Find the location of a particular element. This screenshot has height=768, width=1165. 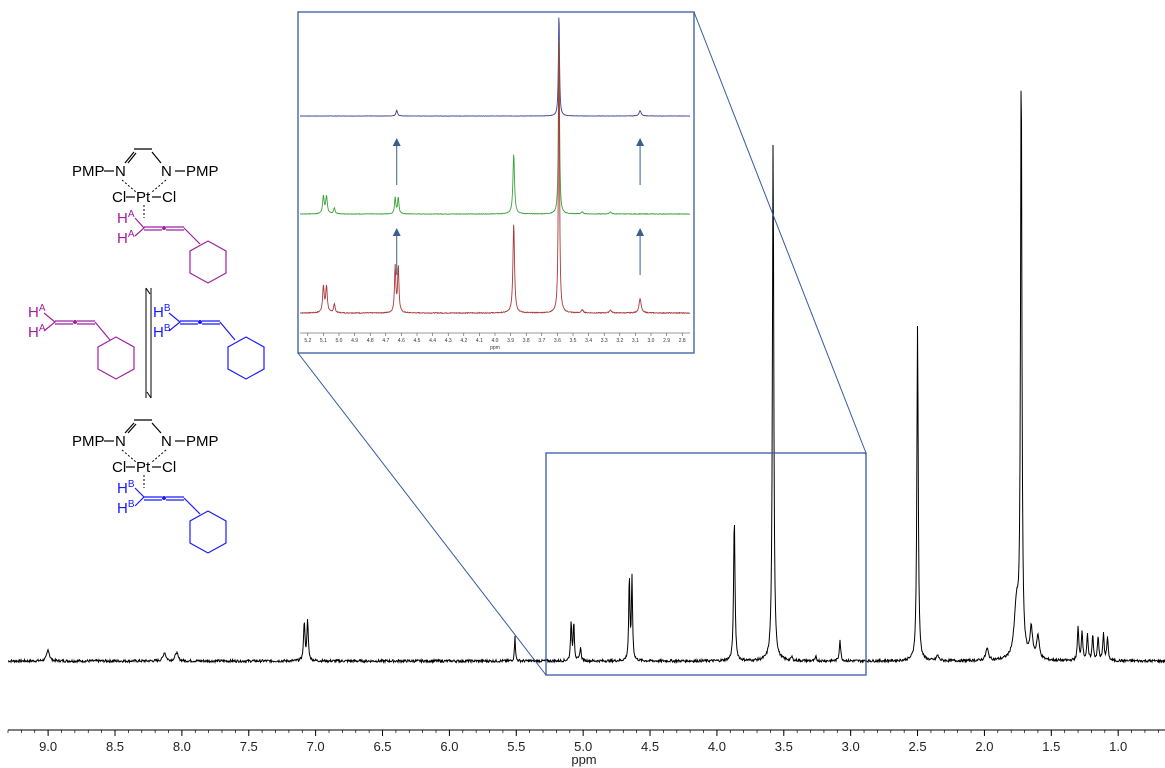

inset-x-axis-title: ppm is located at coordinates (495, 348).